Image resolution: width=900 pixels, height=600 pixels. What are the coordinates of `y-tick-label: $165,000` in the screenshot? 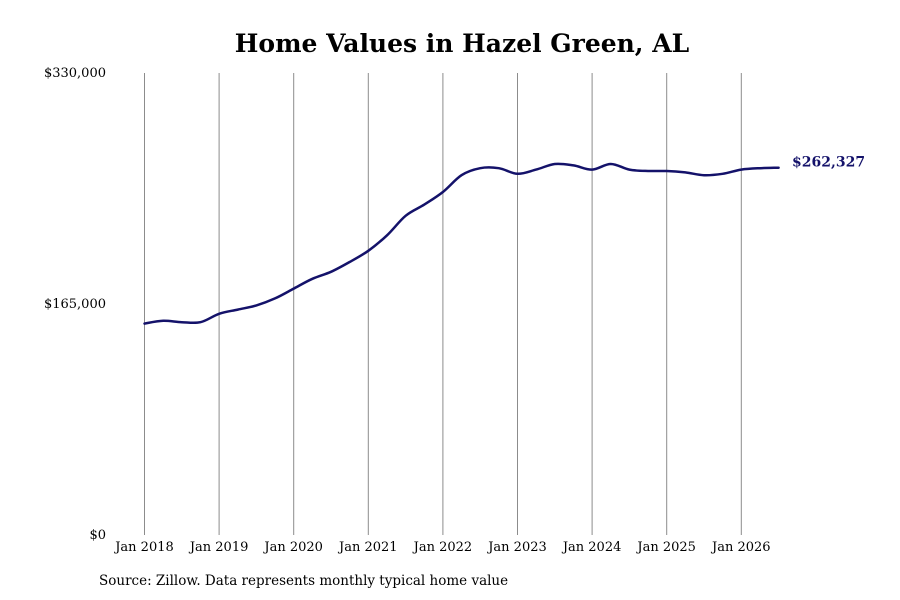 It's located at (75, 304).